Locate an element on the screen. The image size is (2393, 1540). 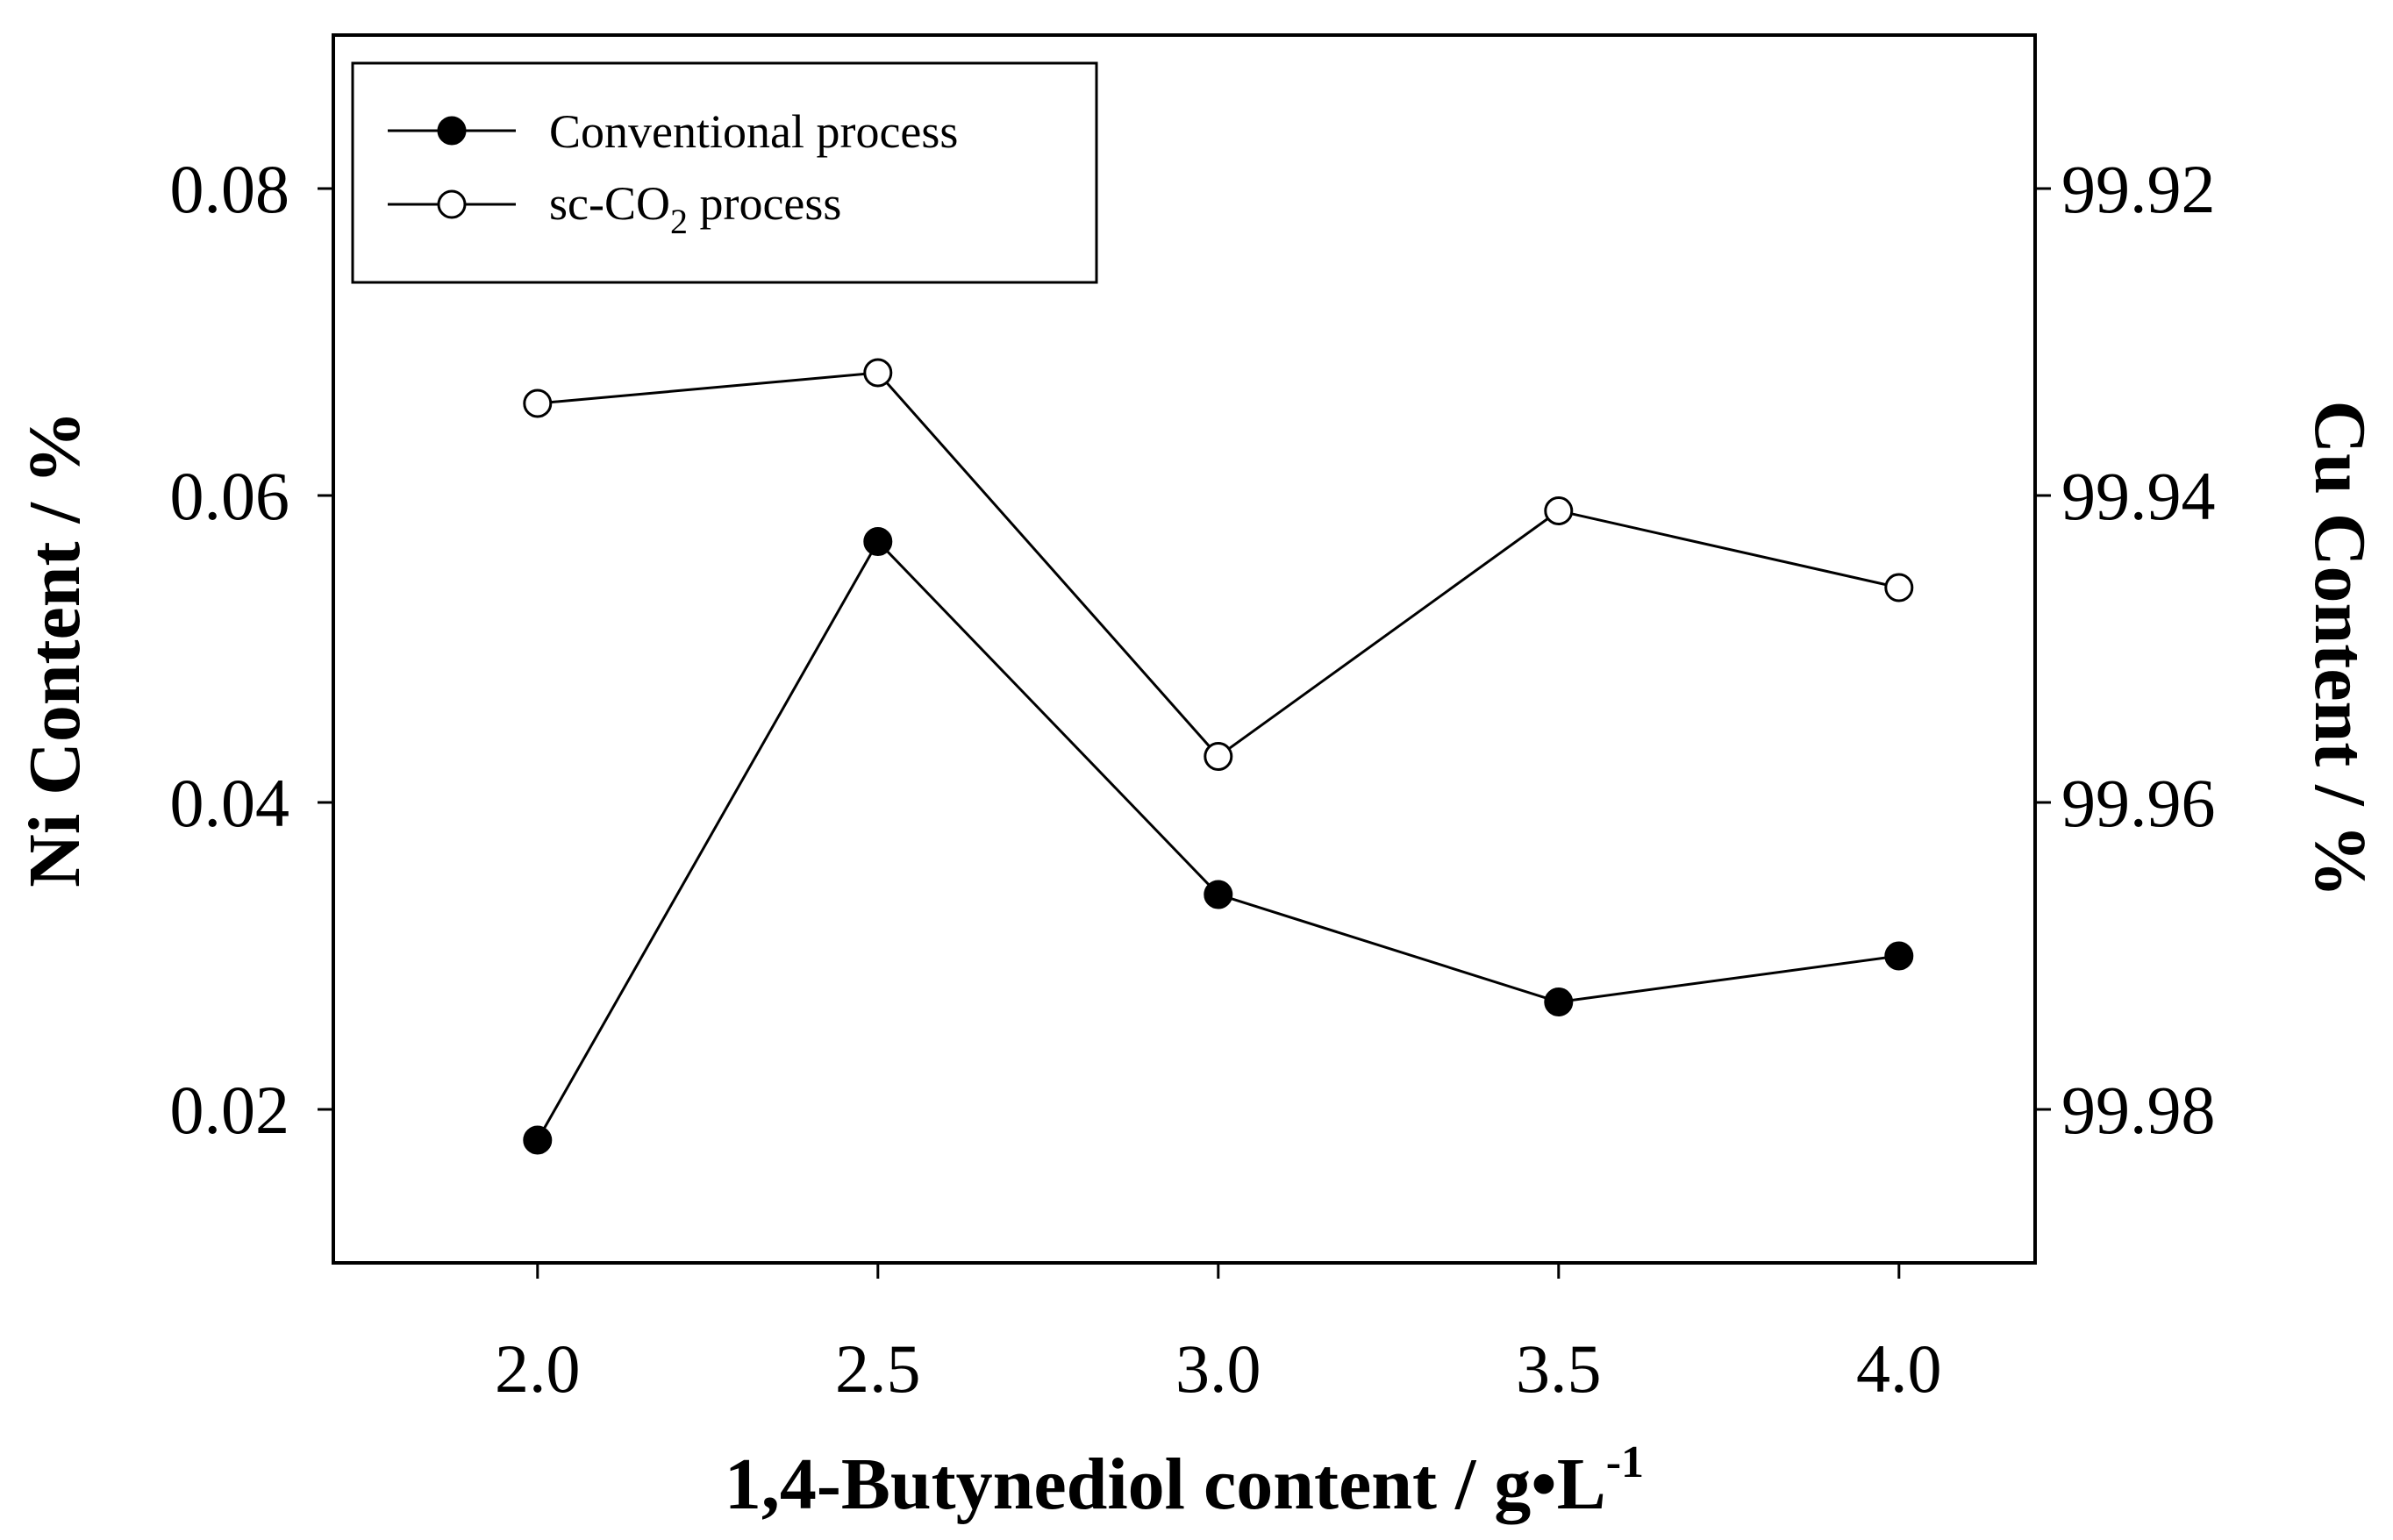
x-tick-label: 3.5 is located at coordinates (1559, 1368).